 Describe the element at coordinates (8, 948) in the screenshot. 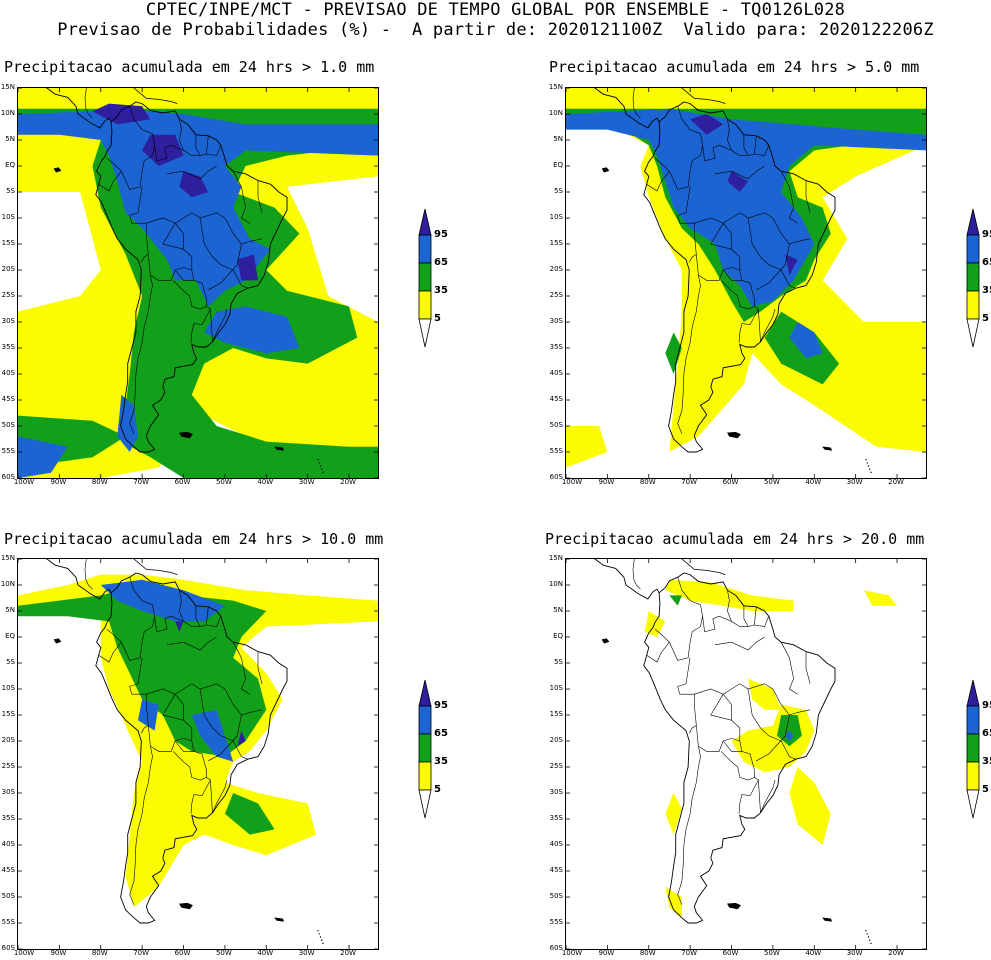

I see `lat-label: 60S` at that location.